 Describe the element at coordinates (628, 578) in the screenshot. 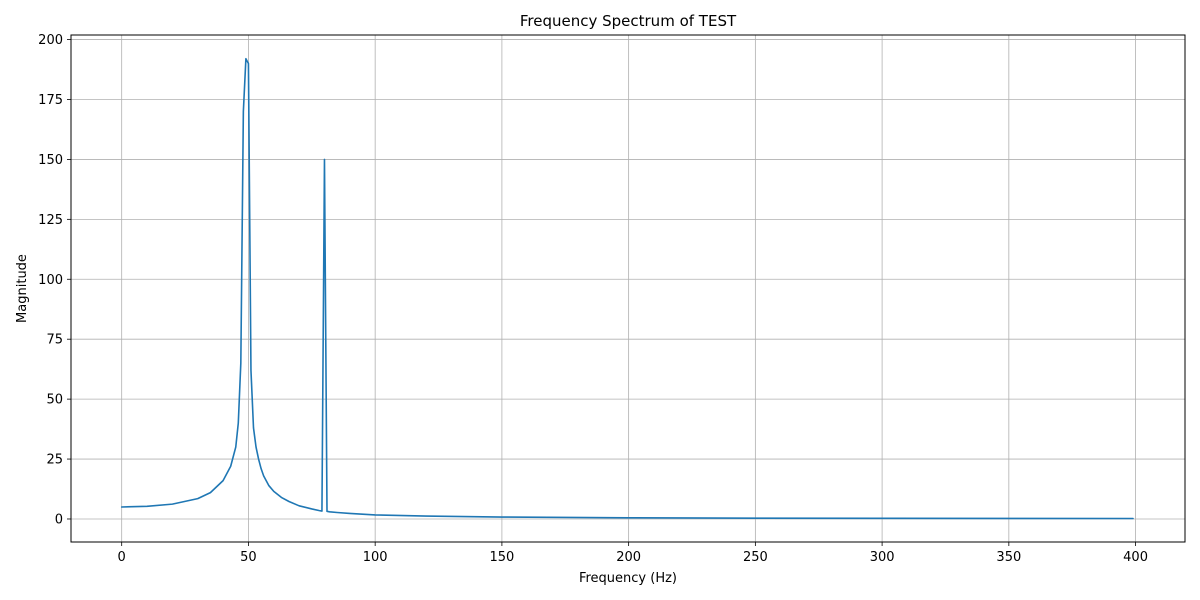

I see `x-axis-label: Frequency (Hz)` at that location.